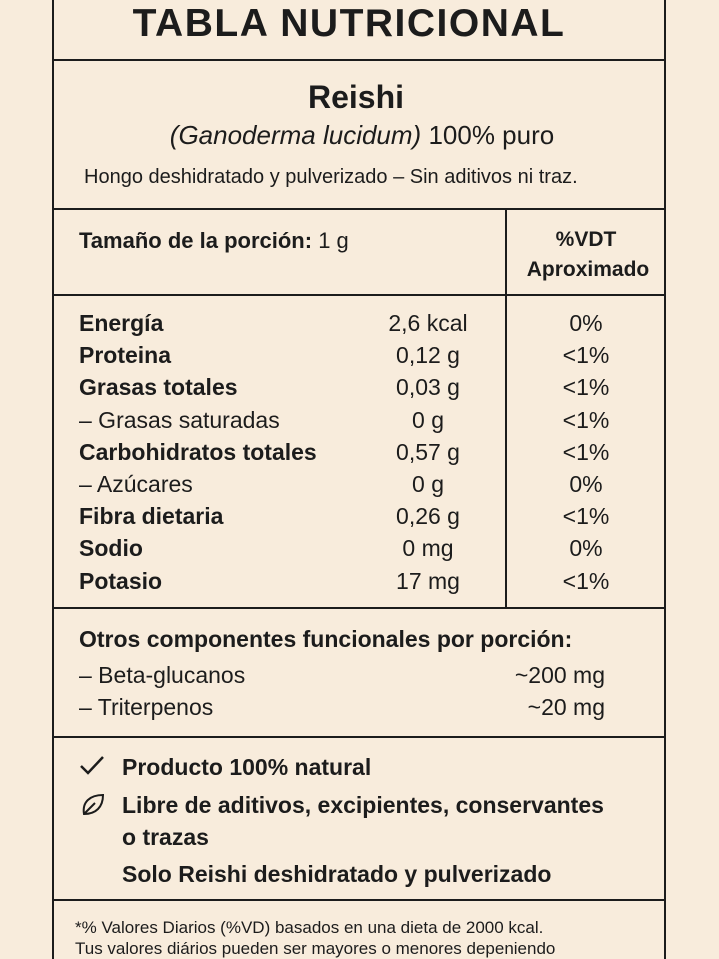 The image size is (719, 959). What do you see at coordinates (428, 323) in the screenshot?
I see `nutrient-amount: 2,6 kcal` at bounding box center [428, 323].